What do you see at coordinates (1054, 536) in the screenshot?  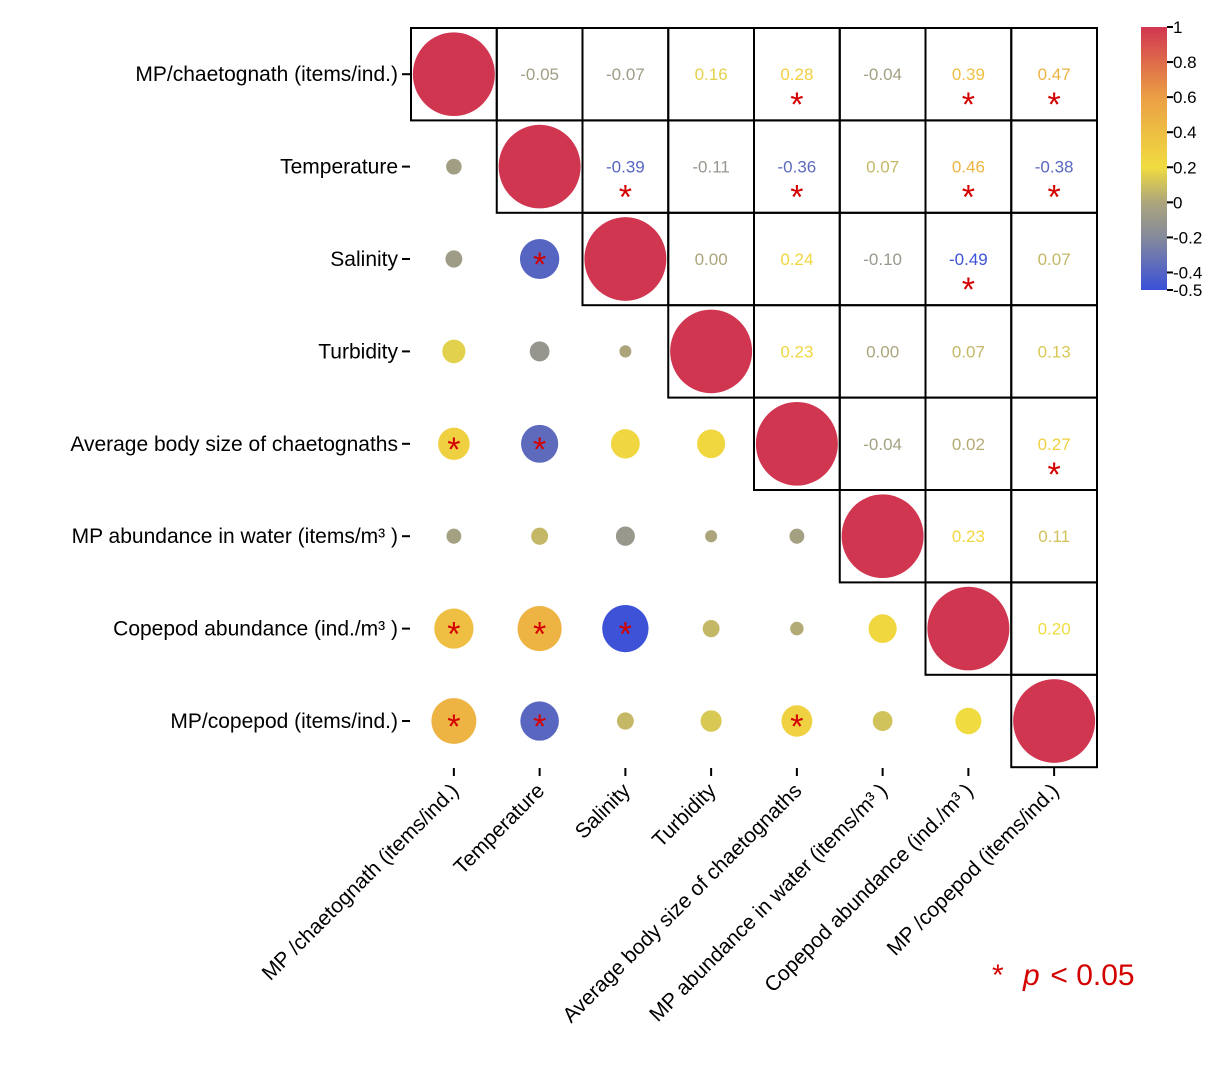 I see `correlation-value: 0.11` at bounding box center [1054, 536].